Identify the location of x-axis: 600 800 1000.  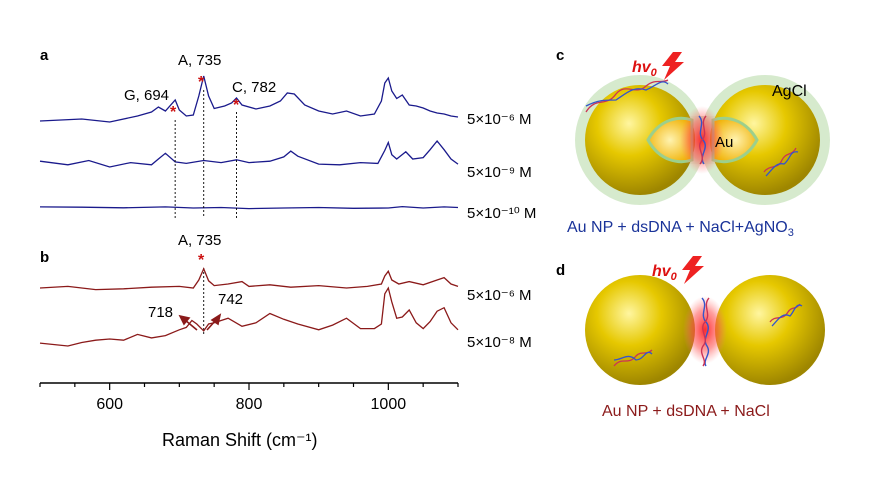
(249, 397).